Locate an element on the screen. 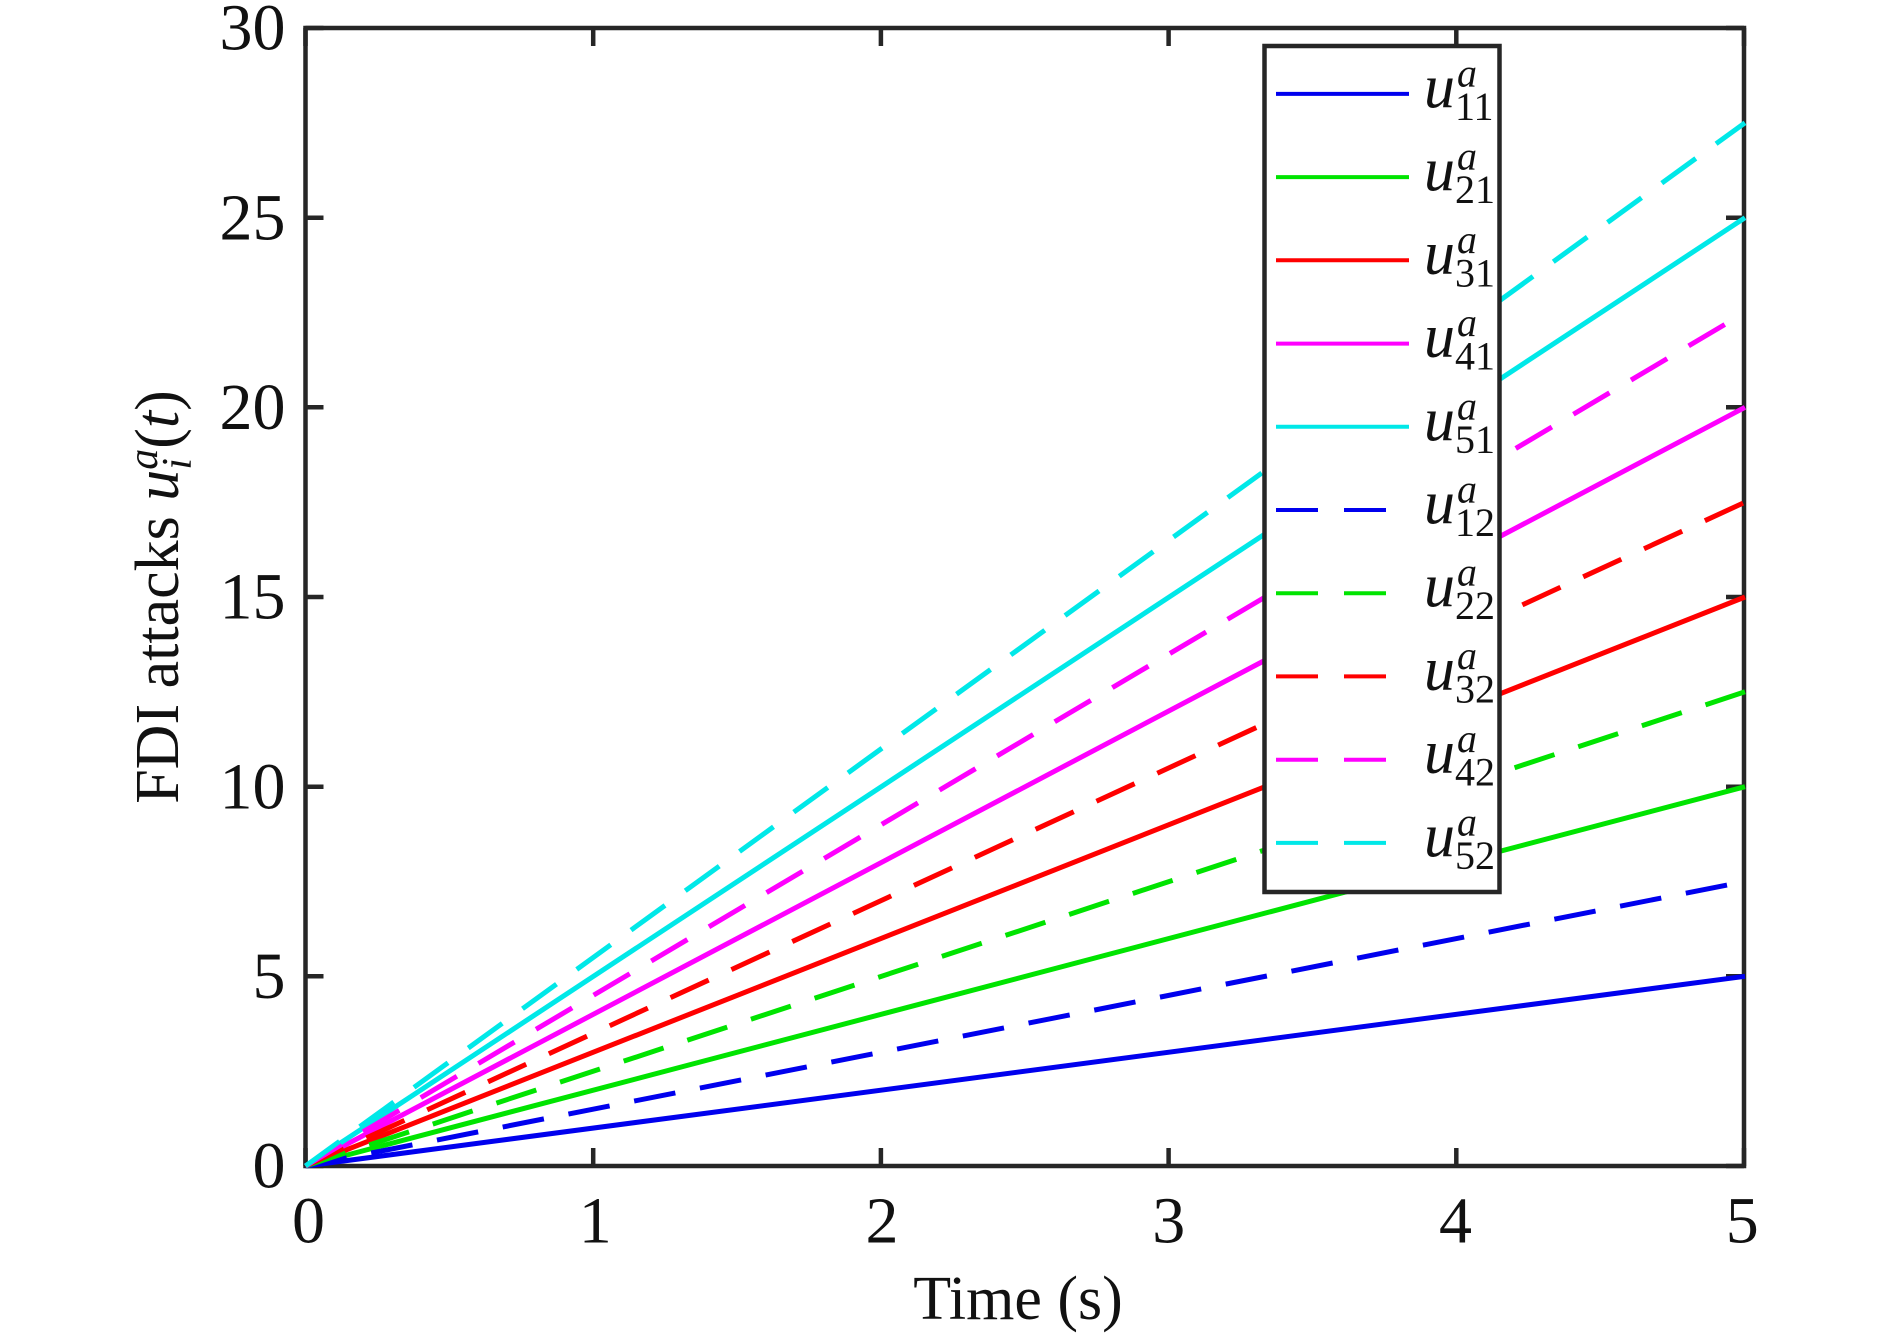 The image size is (1890, 1336). svg-text: 30 is located at coordinates (253, 32).